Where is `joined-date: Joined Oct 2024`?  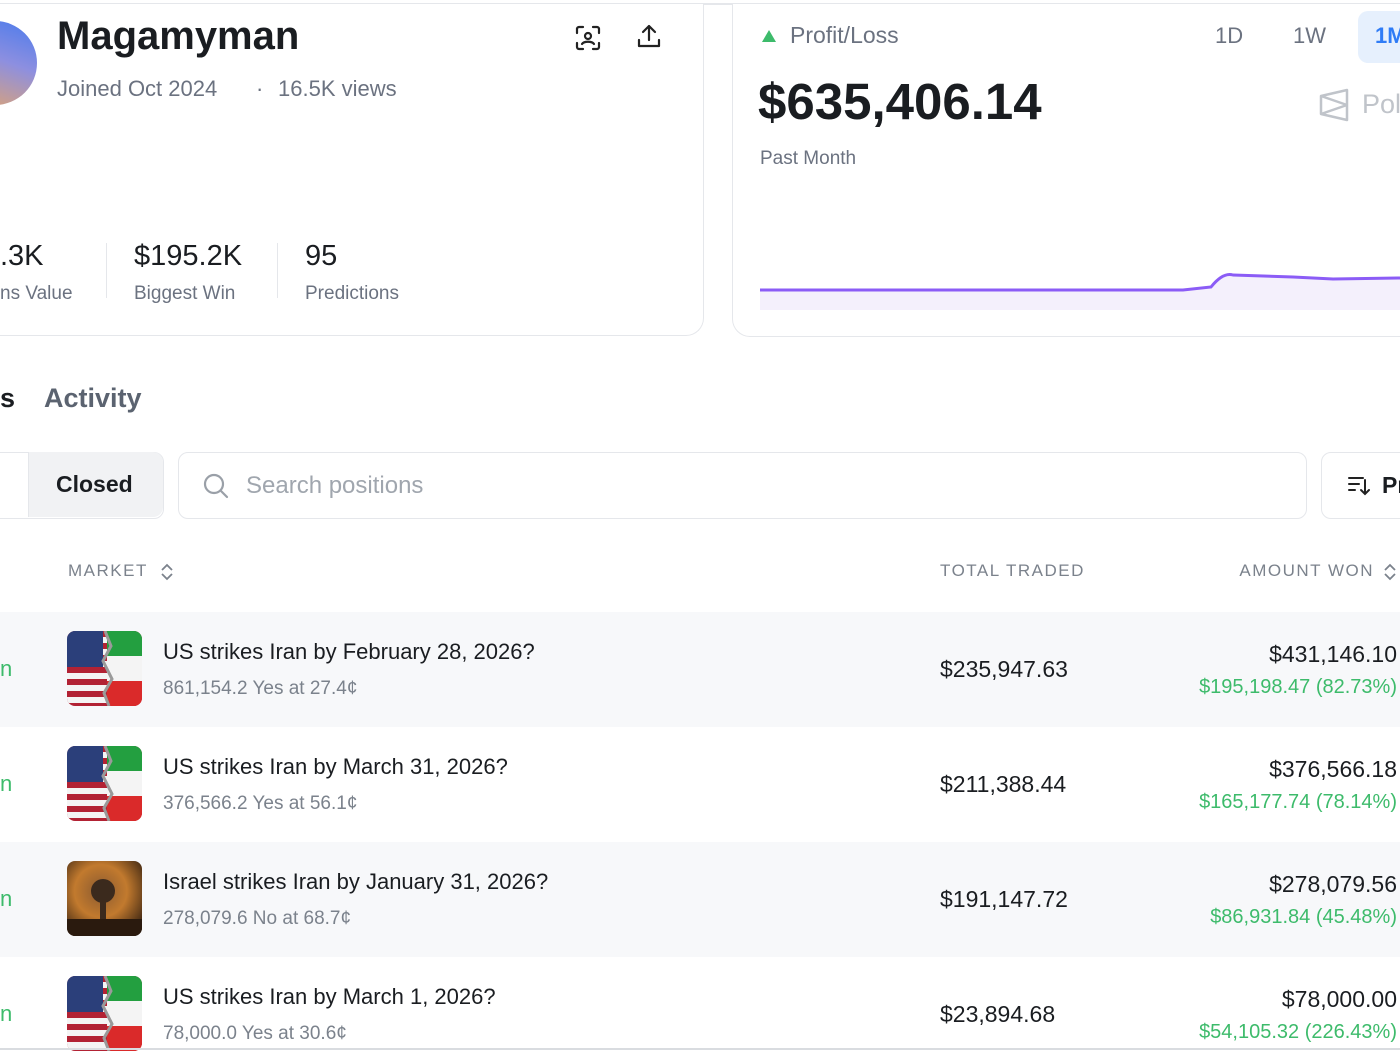 joined-date: Joined Oct 2024 is located at coordinates (137, 88).